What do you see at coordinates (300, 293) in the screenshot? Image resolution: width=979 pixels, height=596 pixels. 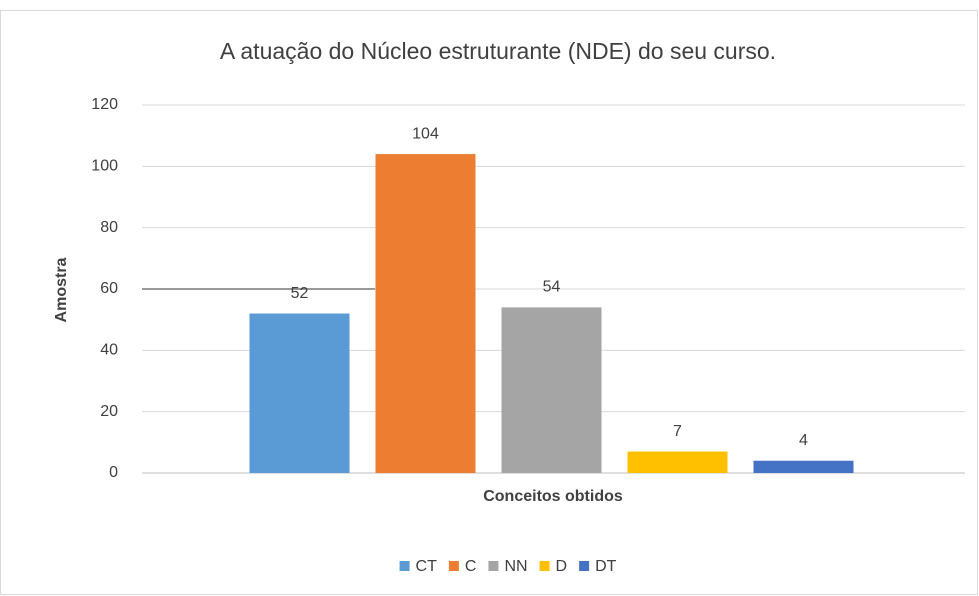 I see `data-label: 52` at bounding box center [300, 293].